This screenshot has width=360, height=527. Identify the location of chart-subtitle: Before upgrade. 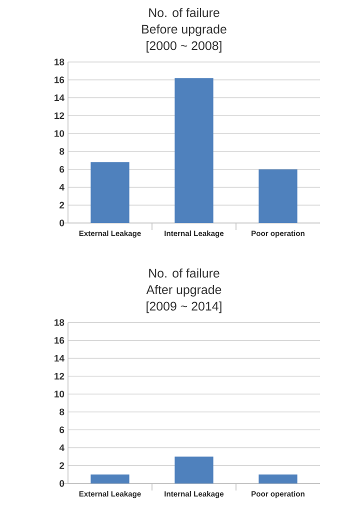
(184, 30).